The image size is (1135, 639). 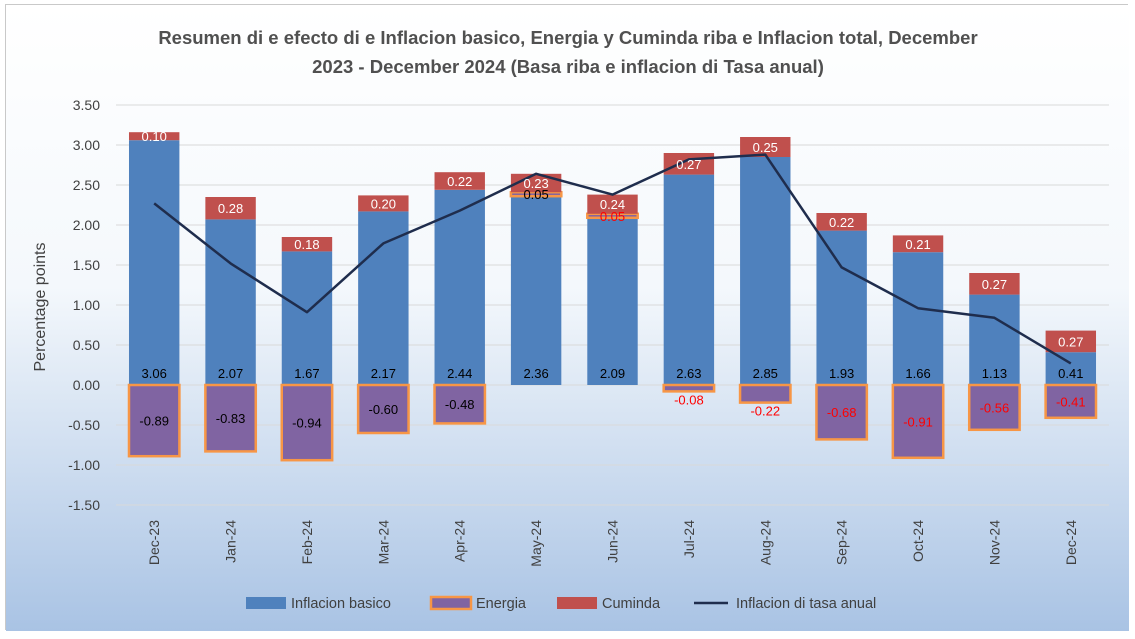 What do you see at coordinates (341, 604) in the screenshot?
I see `legend-label: Inflacion basico` at bounding box center [341, 604].